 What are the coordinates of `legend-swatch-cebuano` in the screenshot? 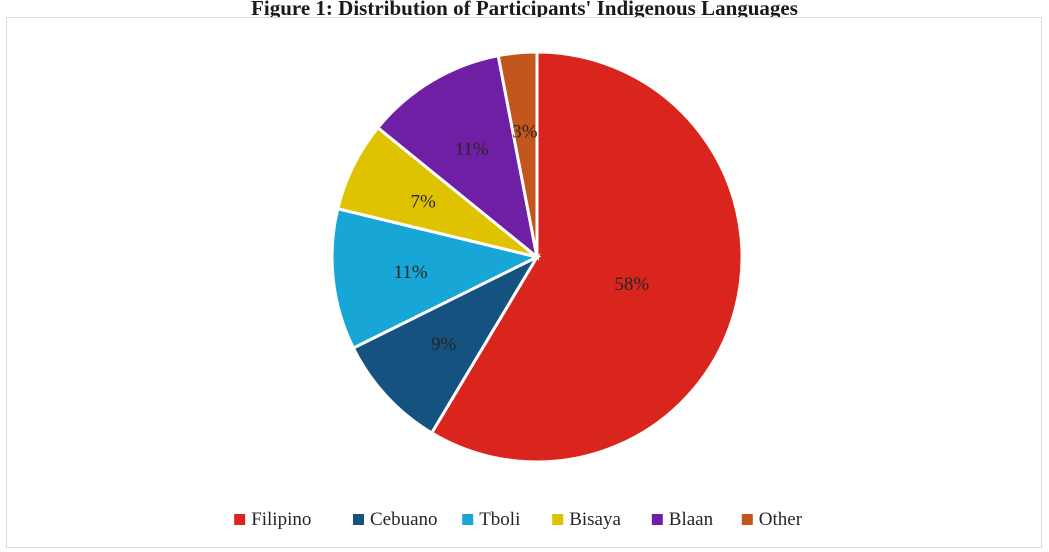 It's located at (358, 519).